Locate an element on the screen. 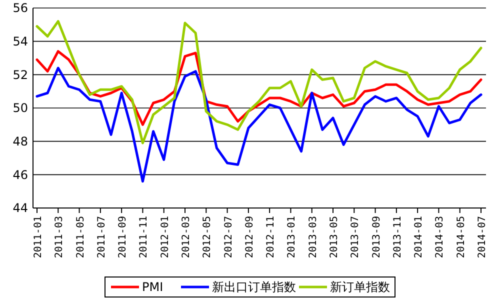  x-tick-label: 2013-11 is located at coordinates (398, 237).